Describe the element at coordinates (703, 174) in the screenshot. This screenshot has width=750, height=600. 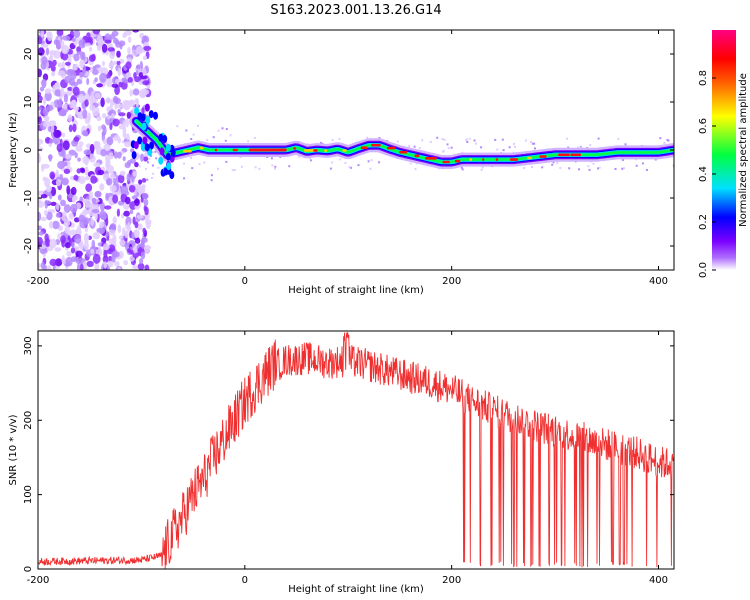
I see `colorbar-tick-label: 0.4` at that location.